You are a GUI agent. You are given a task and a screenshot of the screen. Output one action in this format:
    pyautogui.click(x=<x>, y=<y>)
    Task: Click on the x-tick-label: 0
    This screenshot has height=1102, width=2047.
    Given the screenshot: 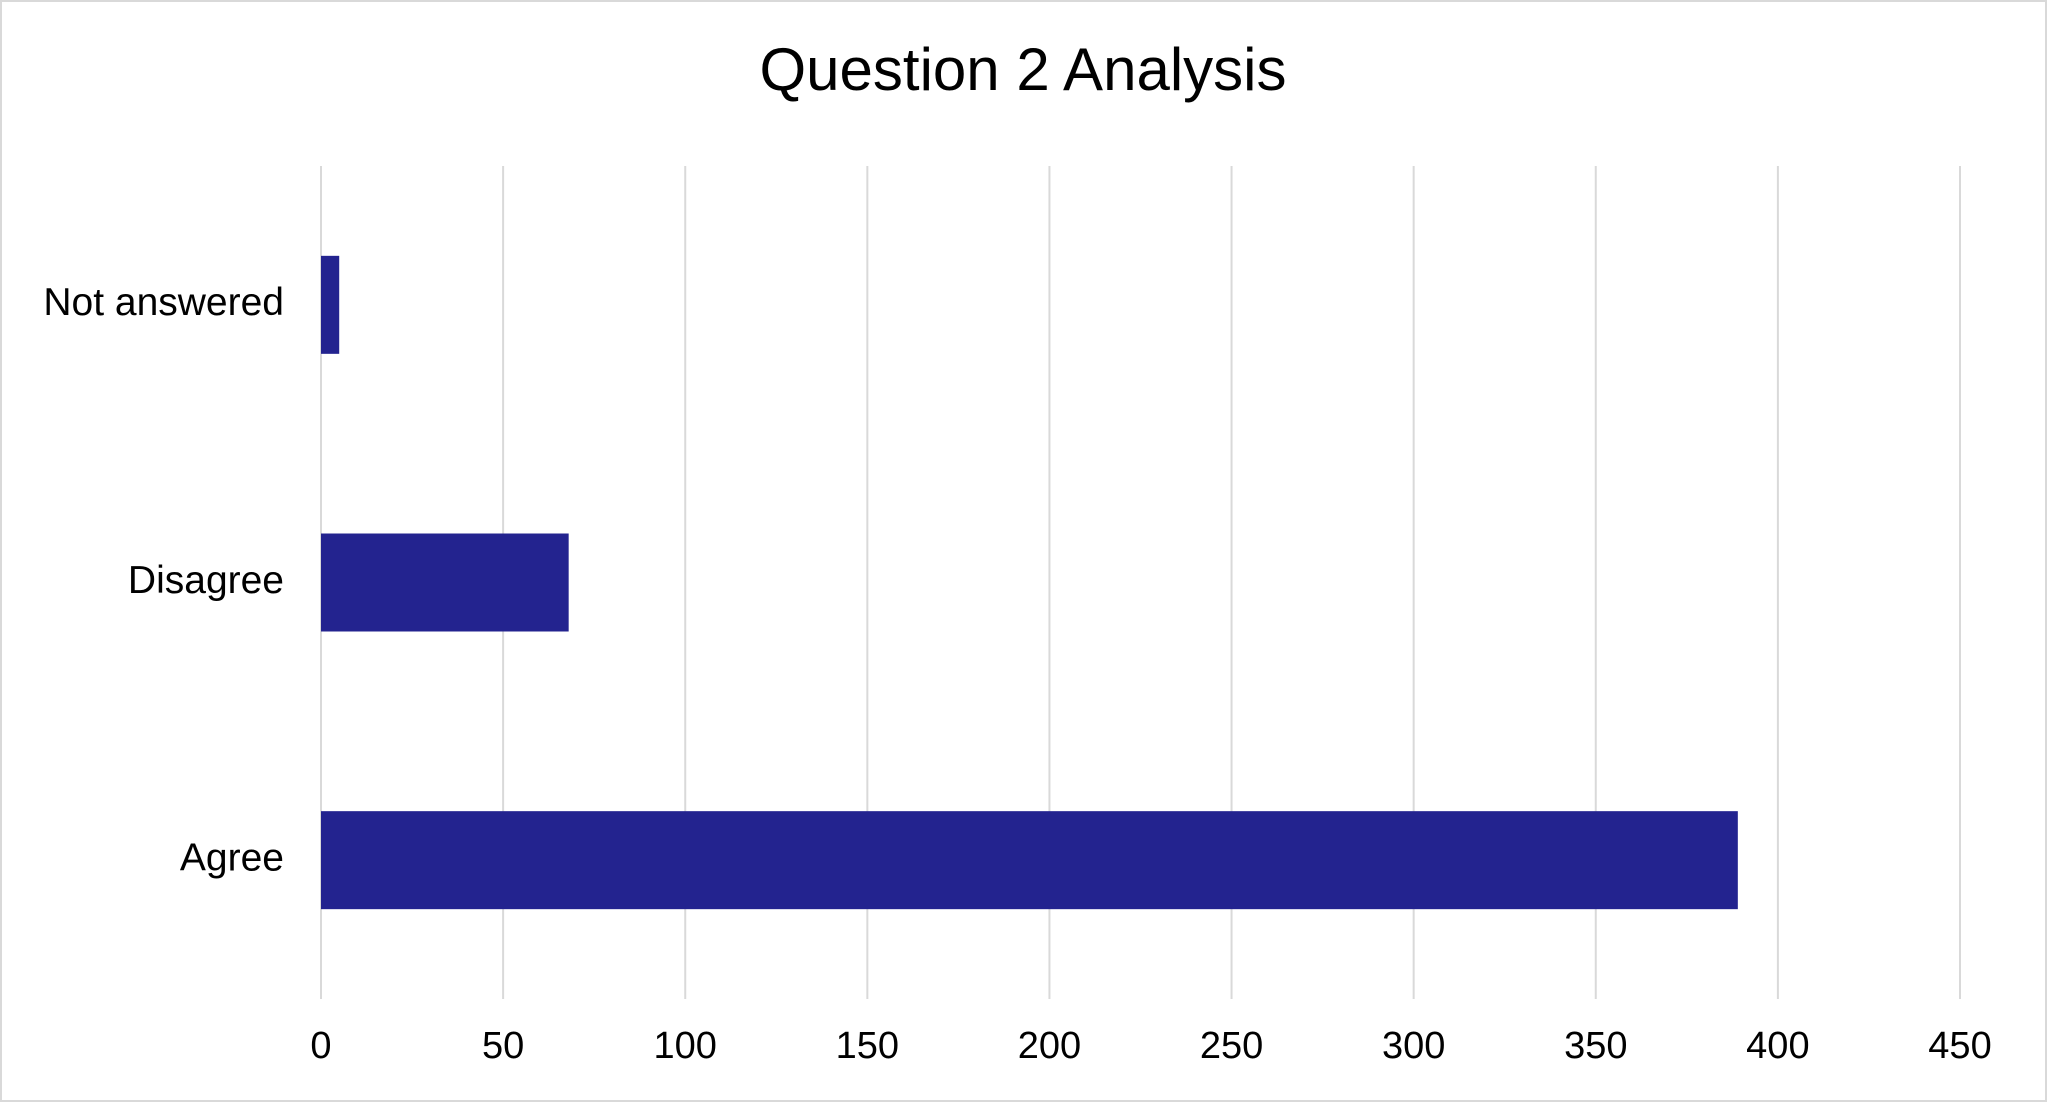 What is the action you would take?
    pyautogui.click(x=320, y=1046)
    